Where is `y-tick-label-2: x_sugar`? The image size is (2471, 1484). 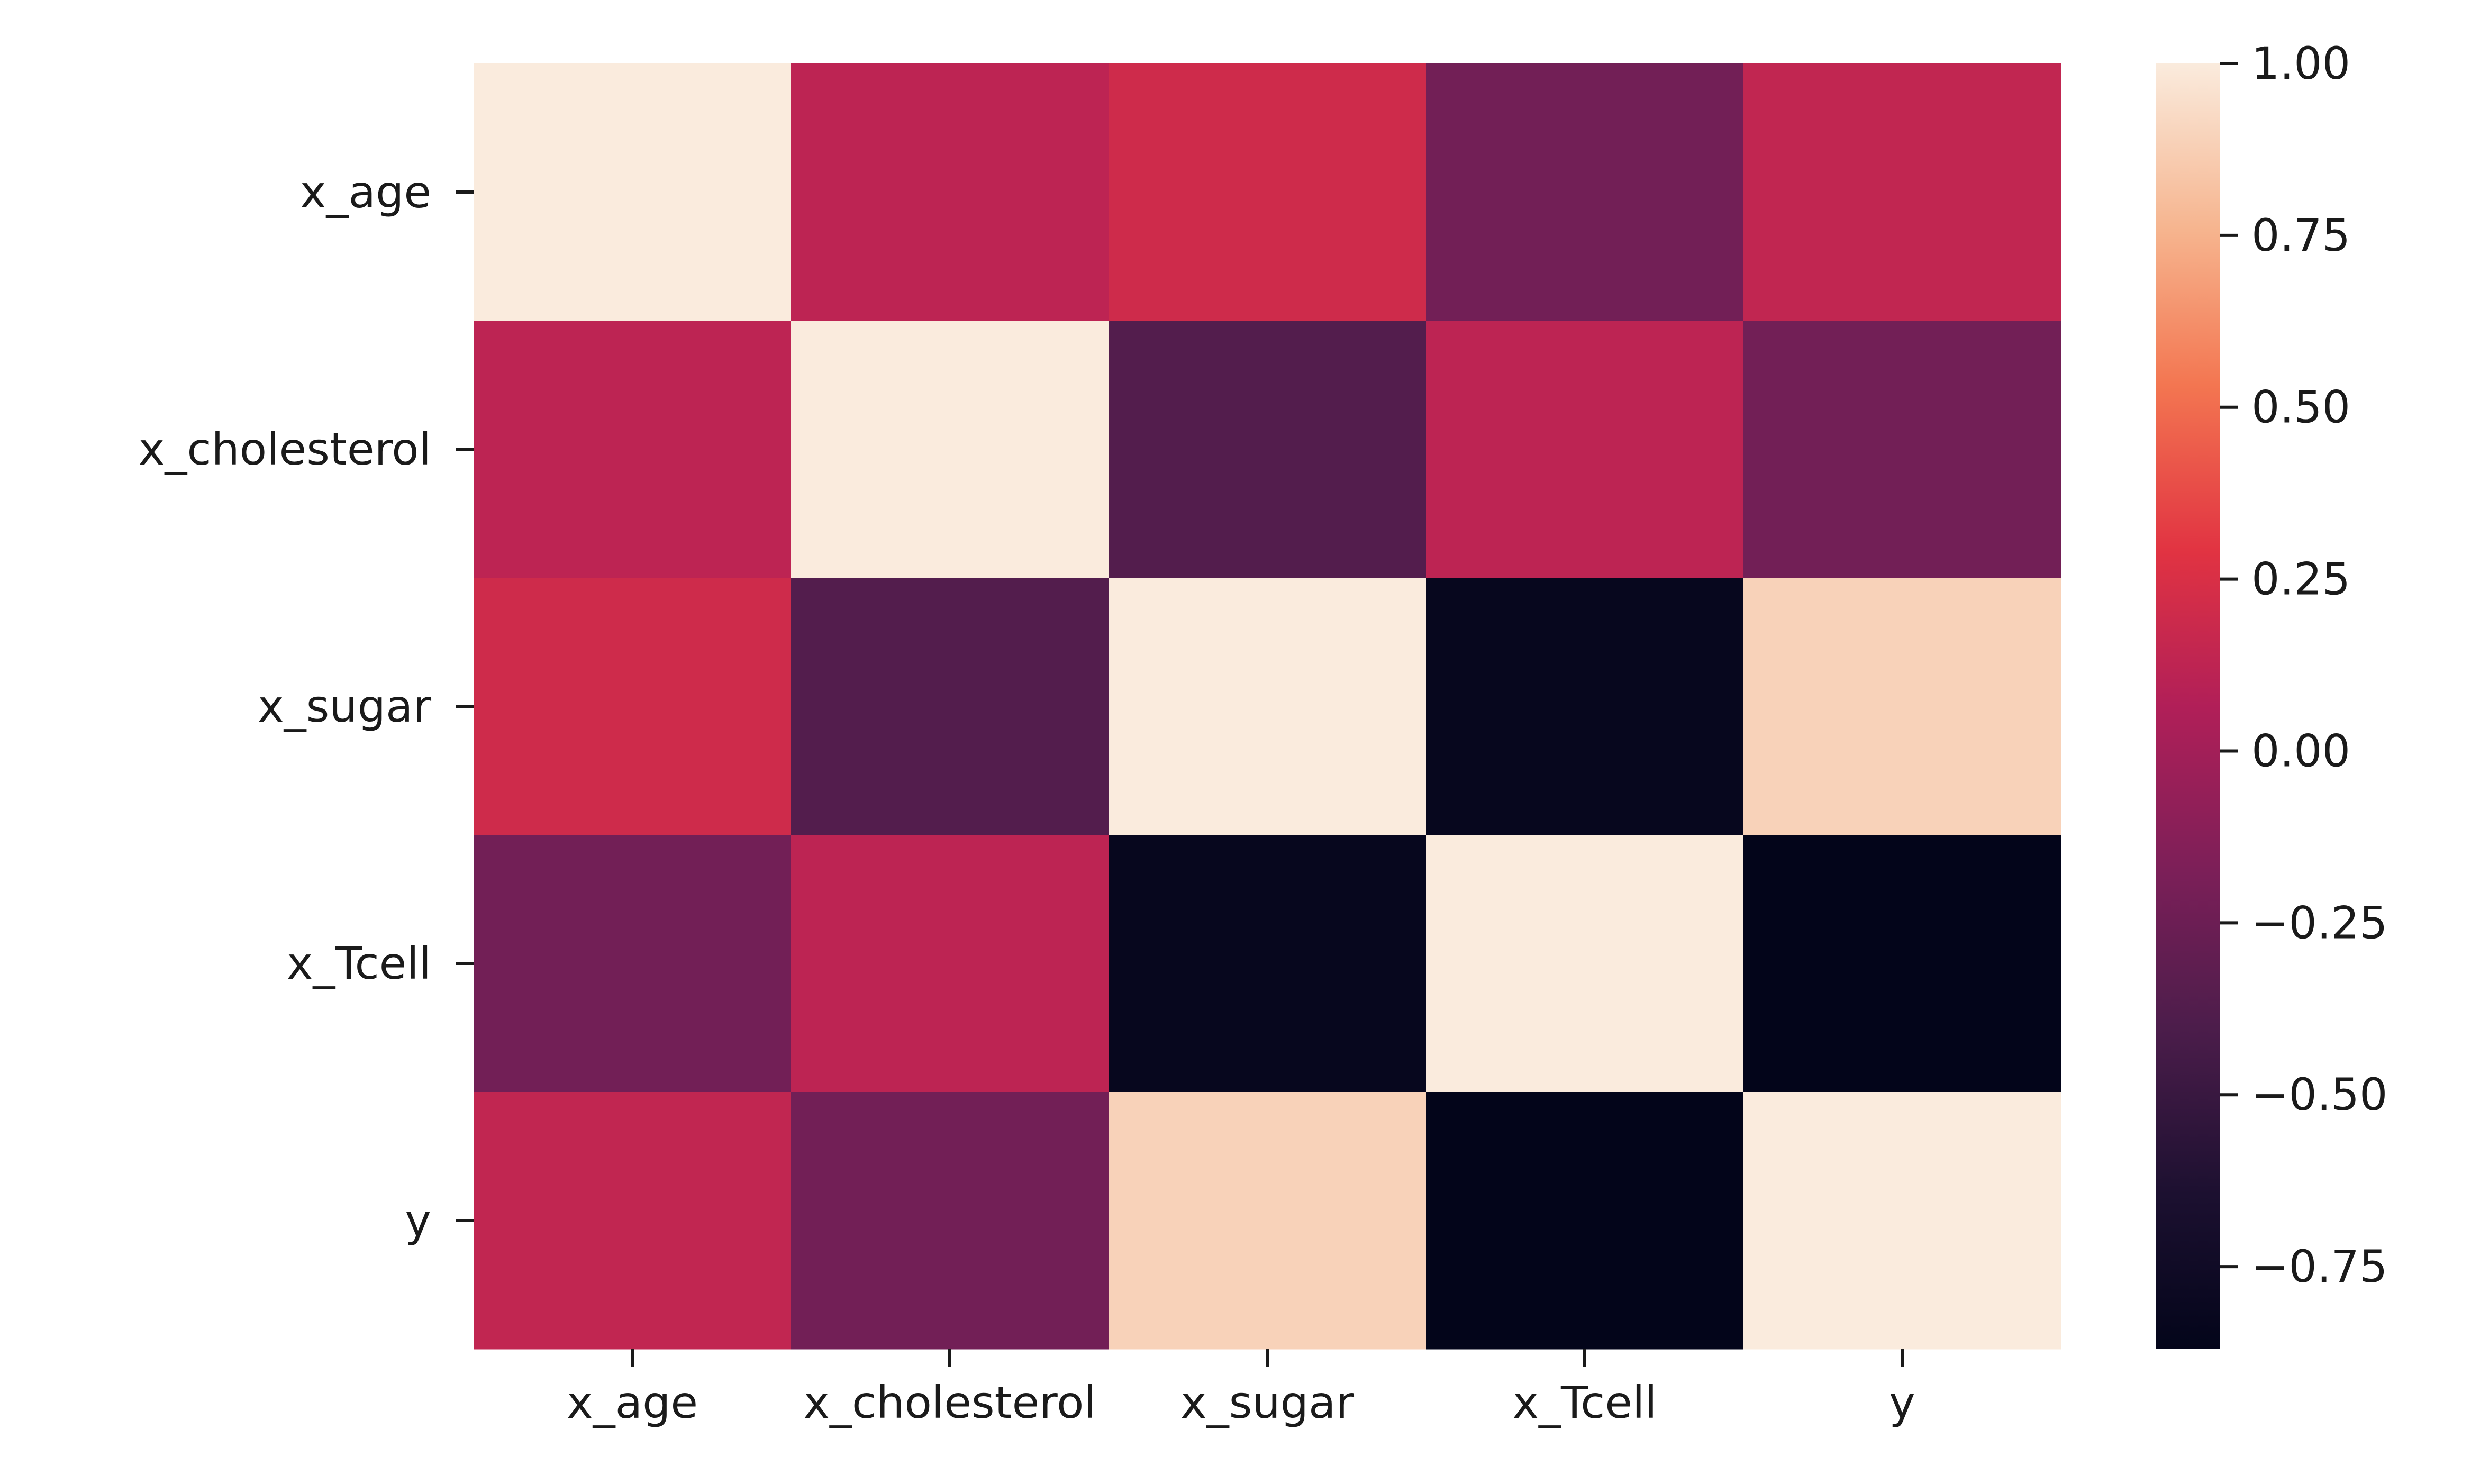
y-tick-label-2: x_sugar is located at coordinates (345, 706).